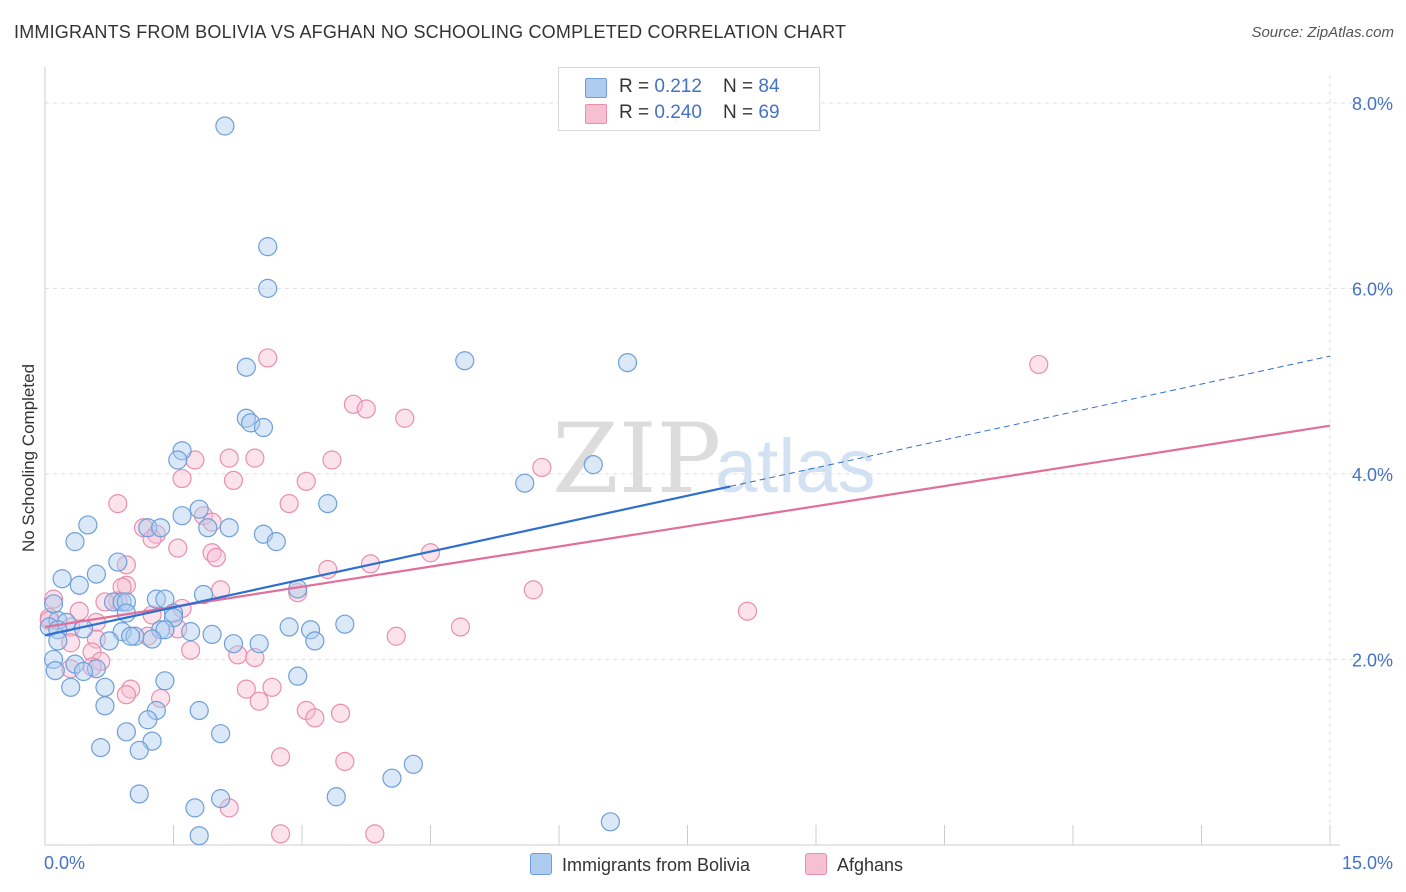 The width and height of the screenshot is (1406, 892). I want to click on x-tick-label-min: 0.0%, so click(64, 863).